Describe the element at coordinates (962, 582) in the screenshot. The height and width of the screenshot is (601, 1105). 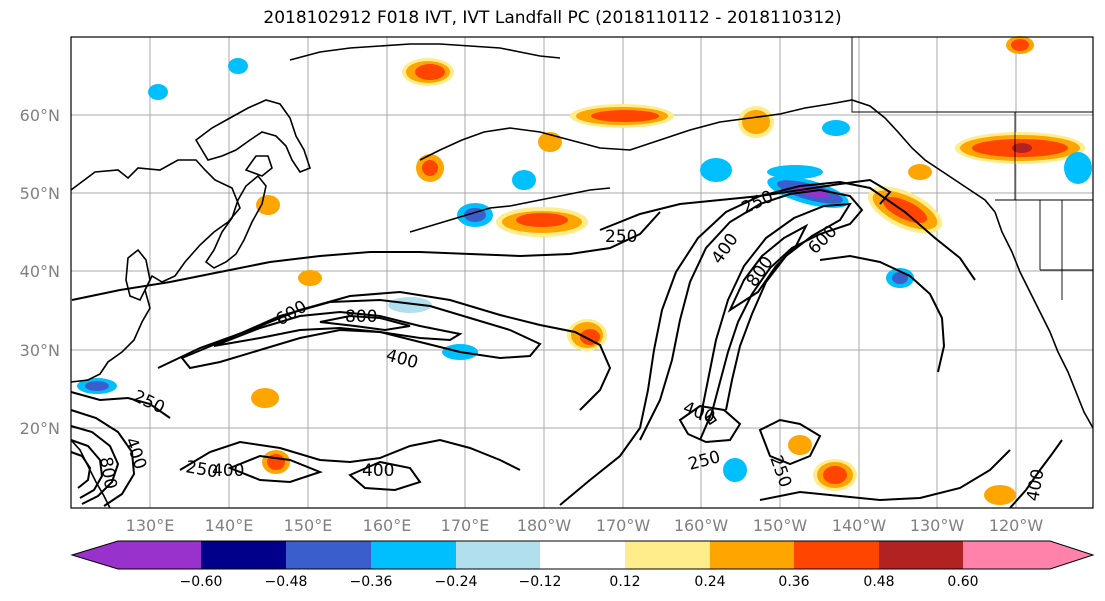
I see `colorbar-tick: 0.60` at that location.